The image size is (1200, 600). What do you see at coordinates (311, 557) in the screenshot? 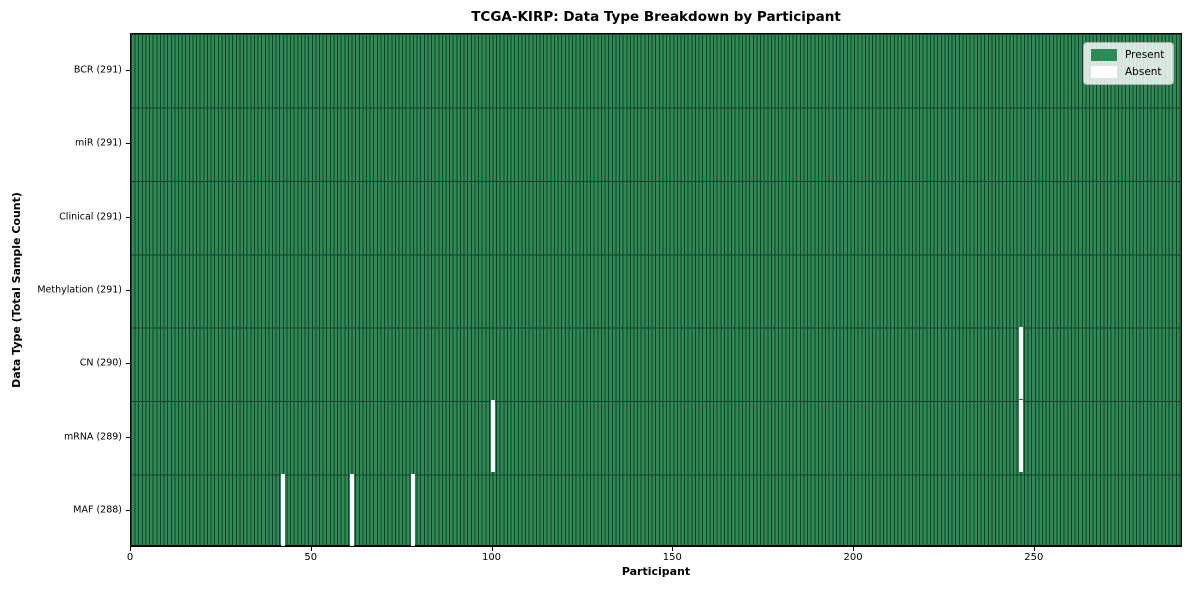
I see `x-tick-label-50: 50` at bounding box center [311, 557].